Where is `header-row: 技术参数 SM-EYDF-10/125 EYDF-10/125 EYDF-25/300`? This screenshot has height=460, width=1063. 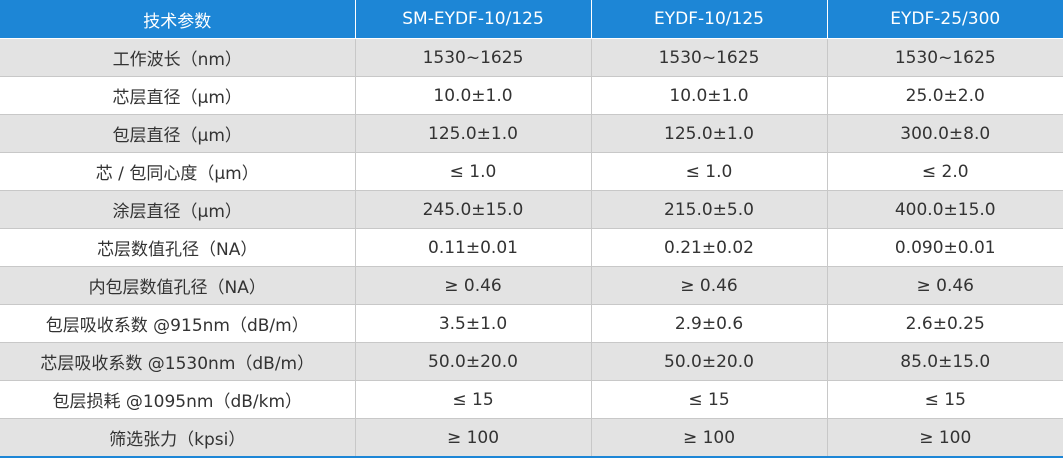
header-row: 技术参数 SM-EYDF-10/125 EYDF-10/125 EYDF-25/300 is located at coordinates (531, 19).